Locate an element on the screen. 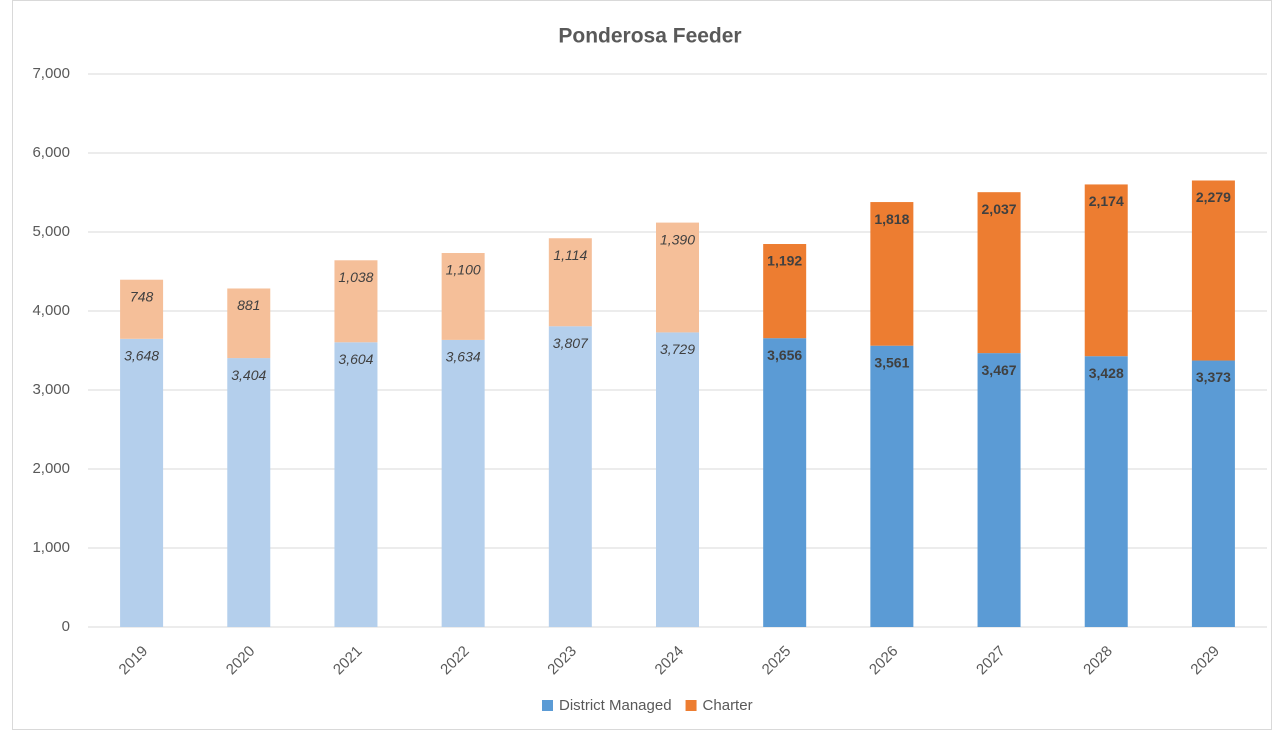  y-tick-label: 2,000 is located at coordinates (51, 468).